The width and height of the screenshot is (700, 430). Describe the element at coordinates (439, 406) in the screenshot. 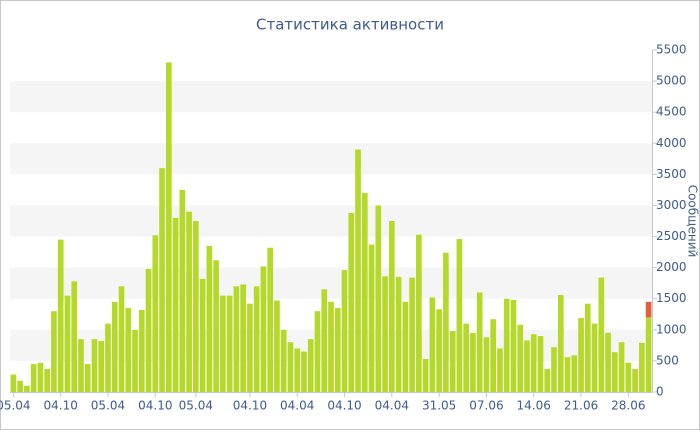

I see `x-tick-label: 31.05` at that location.